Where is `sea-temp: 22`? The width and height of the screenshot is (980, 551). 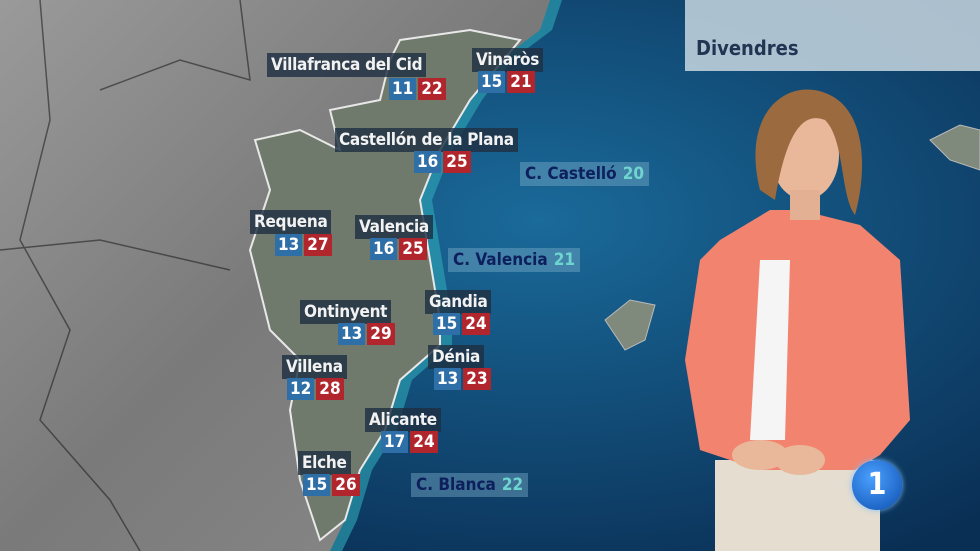 sea-temp: 22 is located at coordinates (512, 485).